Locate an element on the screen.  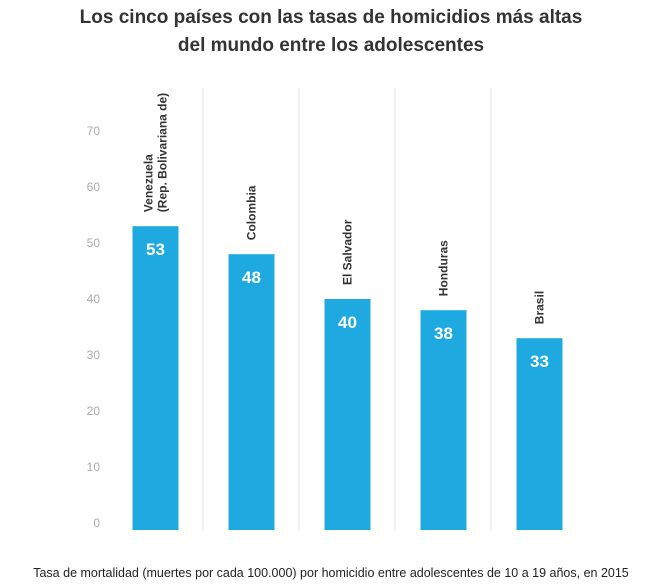
y-tick-label: 20 is located at coordinates (94, 411).